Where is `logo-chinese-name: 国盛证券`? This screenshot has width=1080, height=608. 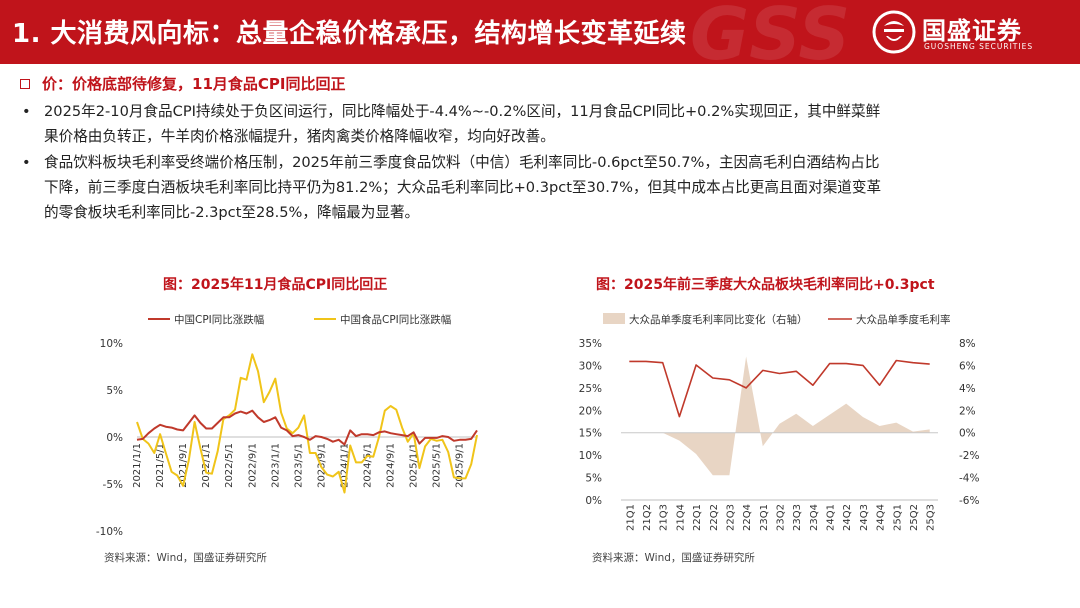 logo-chinese-name: 国盛证券 is located at coordinates (972, 31).